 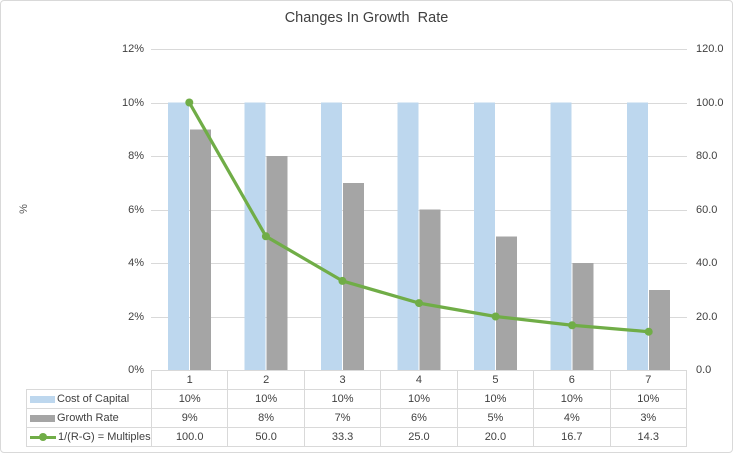 I want to click on table-row: Cost of Capital 10% 10% 10% 10% 10% 10% 10%, so click(x=357, y=399).